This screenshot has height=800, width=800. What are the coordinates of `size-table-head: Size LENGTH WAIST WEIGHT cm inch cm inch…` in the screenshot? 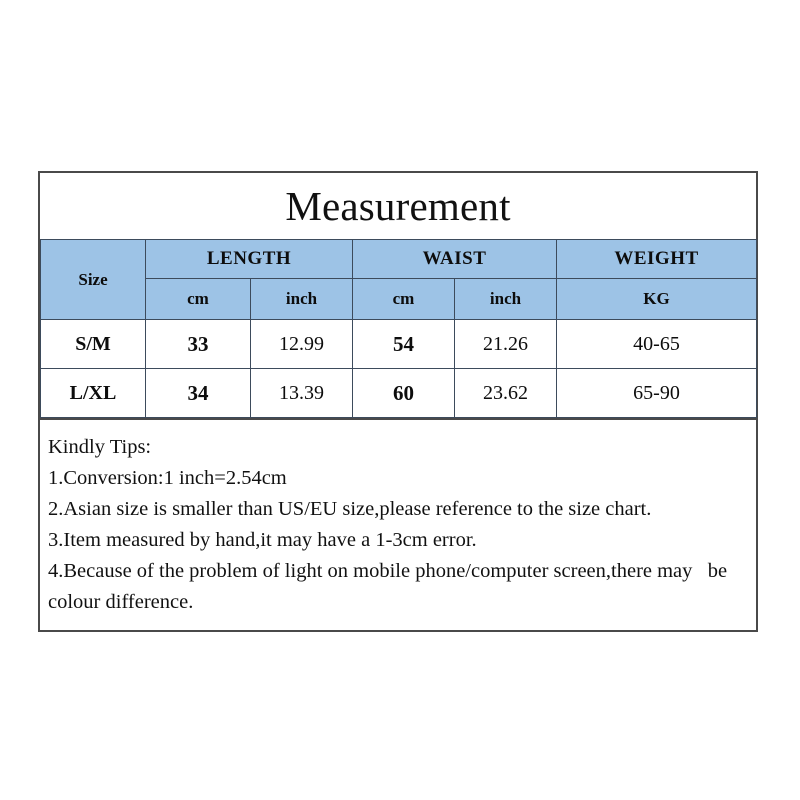 It's located at (398, 279).